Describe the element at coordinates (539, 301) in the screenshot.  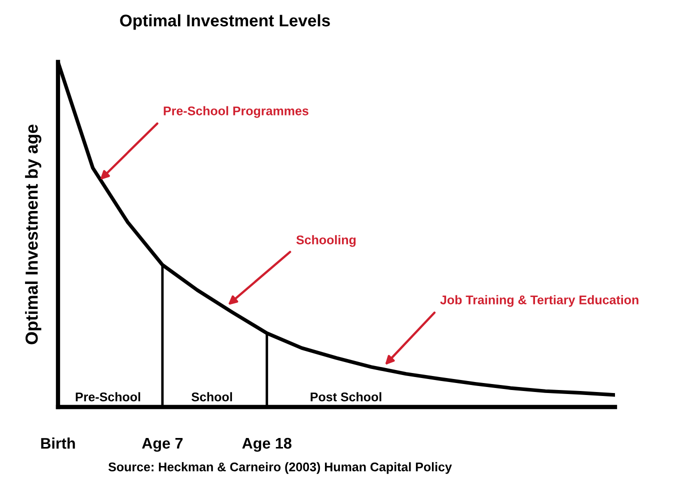
I see `annotation: Job Training & Tertiary Education` at that location.